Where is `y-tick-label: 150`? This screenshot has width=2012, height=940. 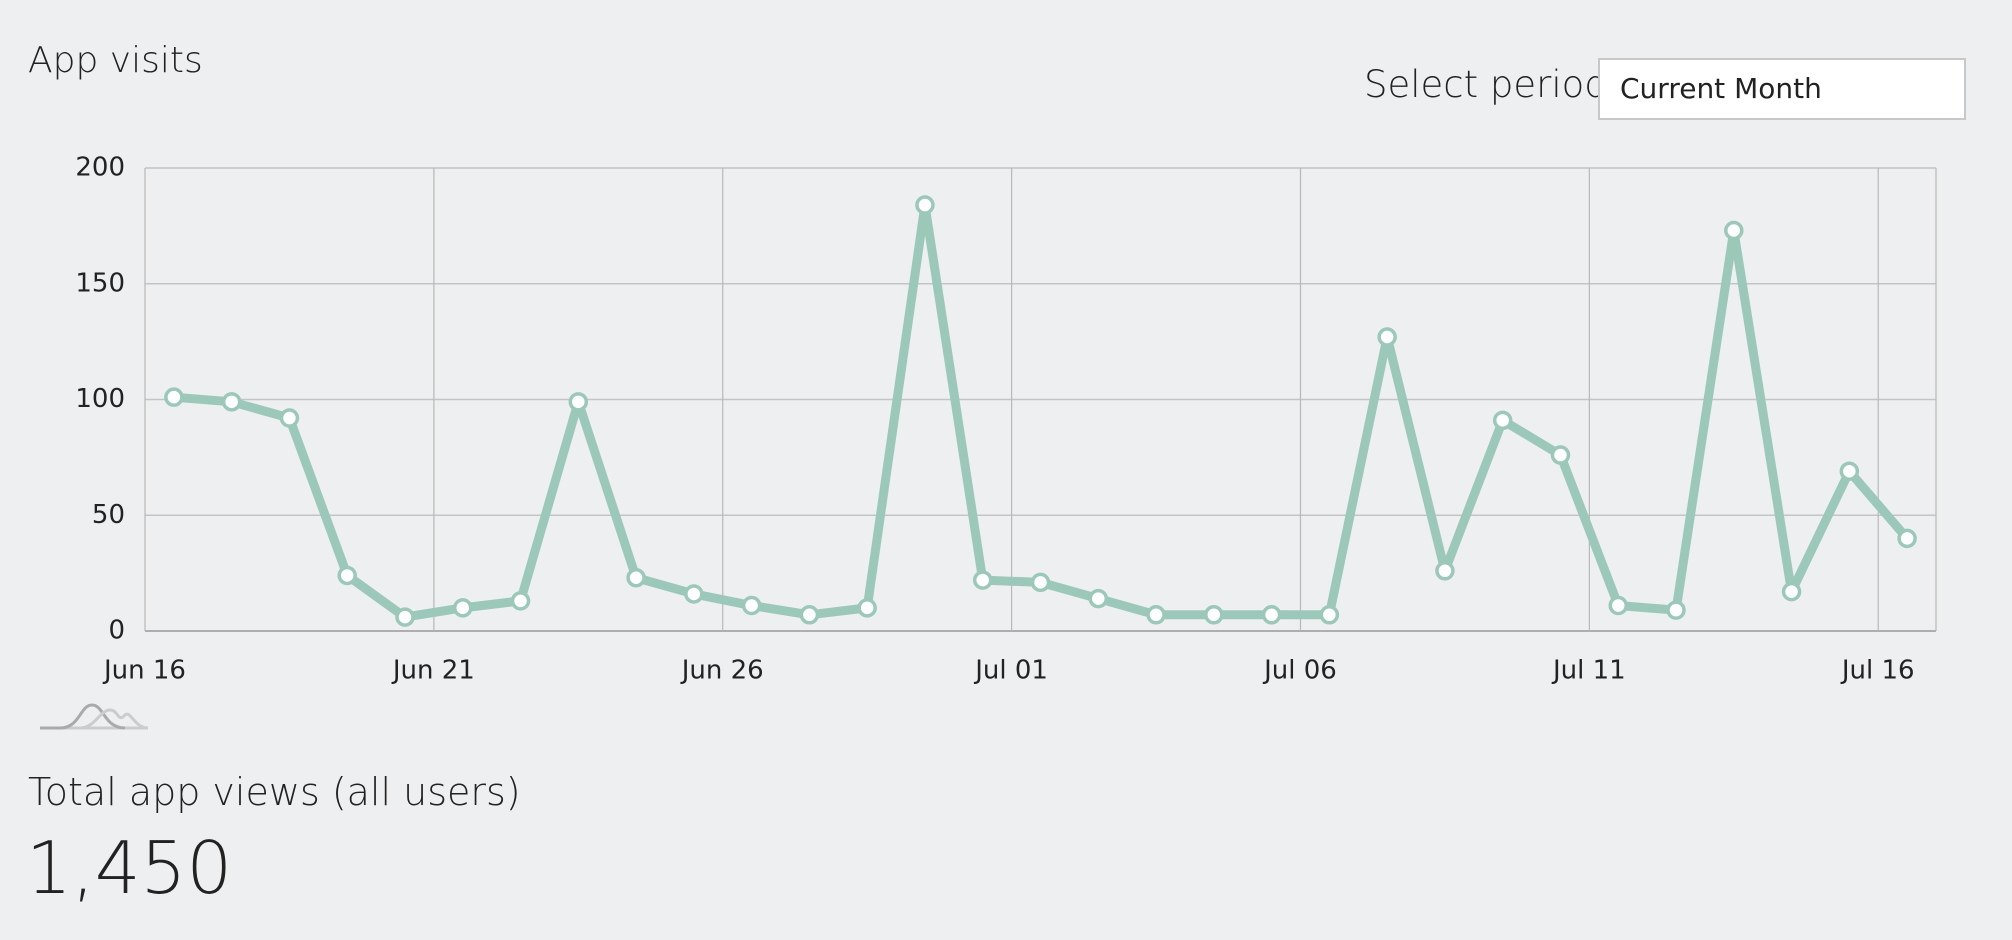
y-tick-label: 150 is located at coordinates (100, 283).